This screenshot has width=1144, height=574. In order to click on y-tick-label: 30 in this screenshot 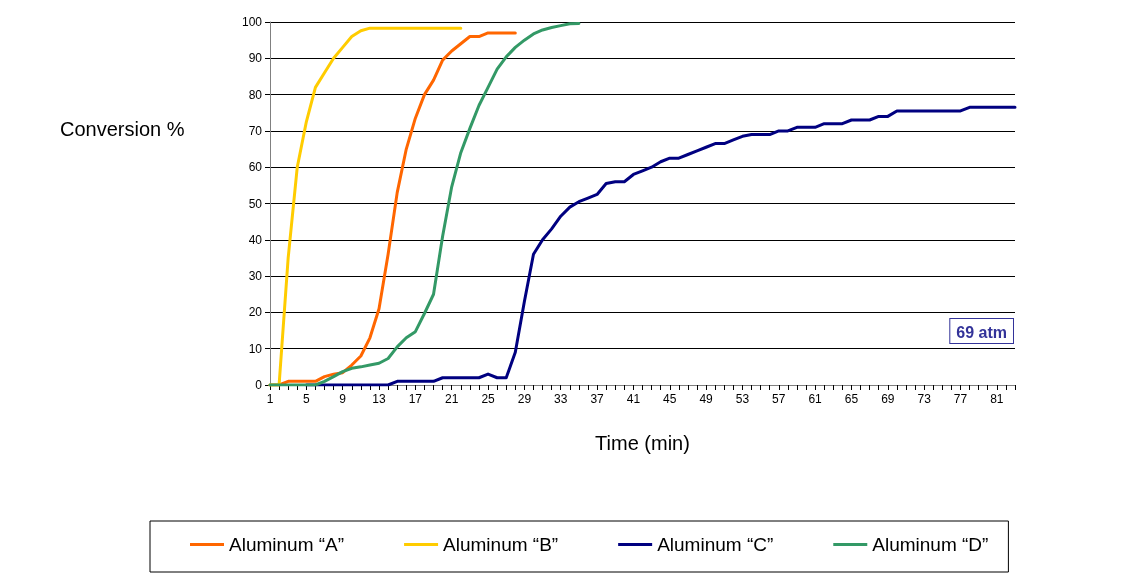, I will do `click(255, 276)`.